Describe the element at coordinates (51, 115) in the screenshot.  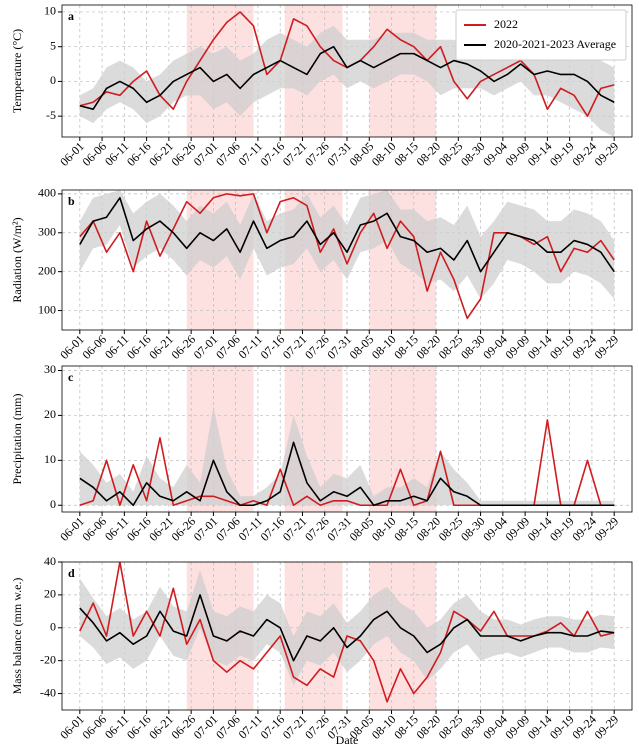
I see `y-tick-label: -5` at that location.